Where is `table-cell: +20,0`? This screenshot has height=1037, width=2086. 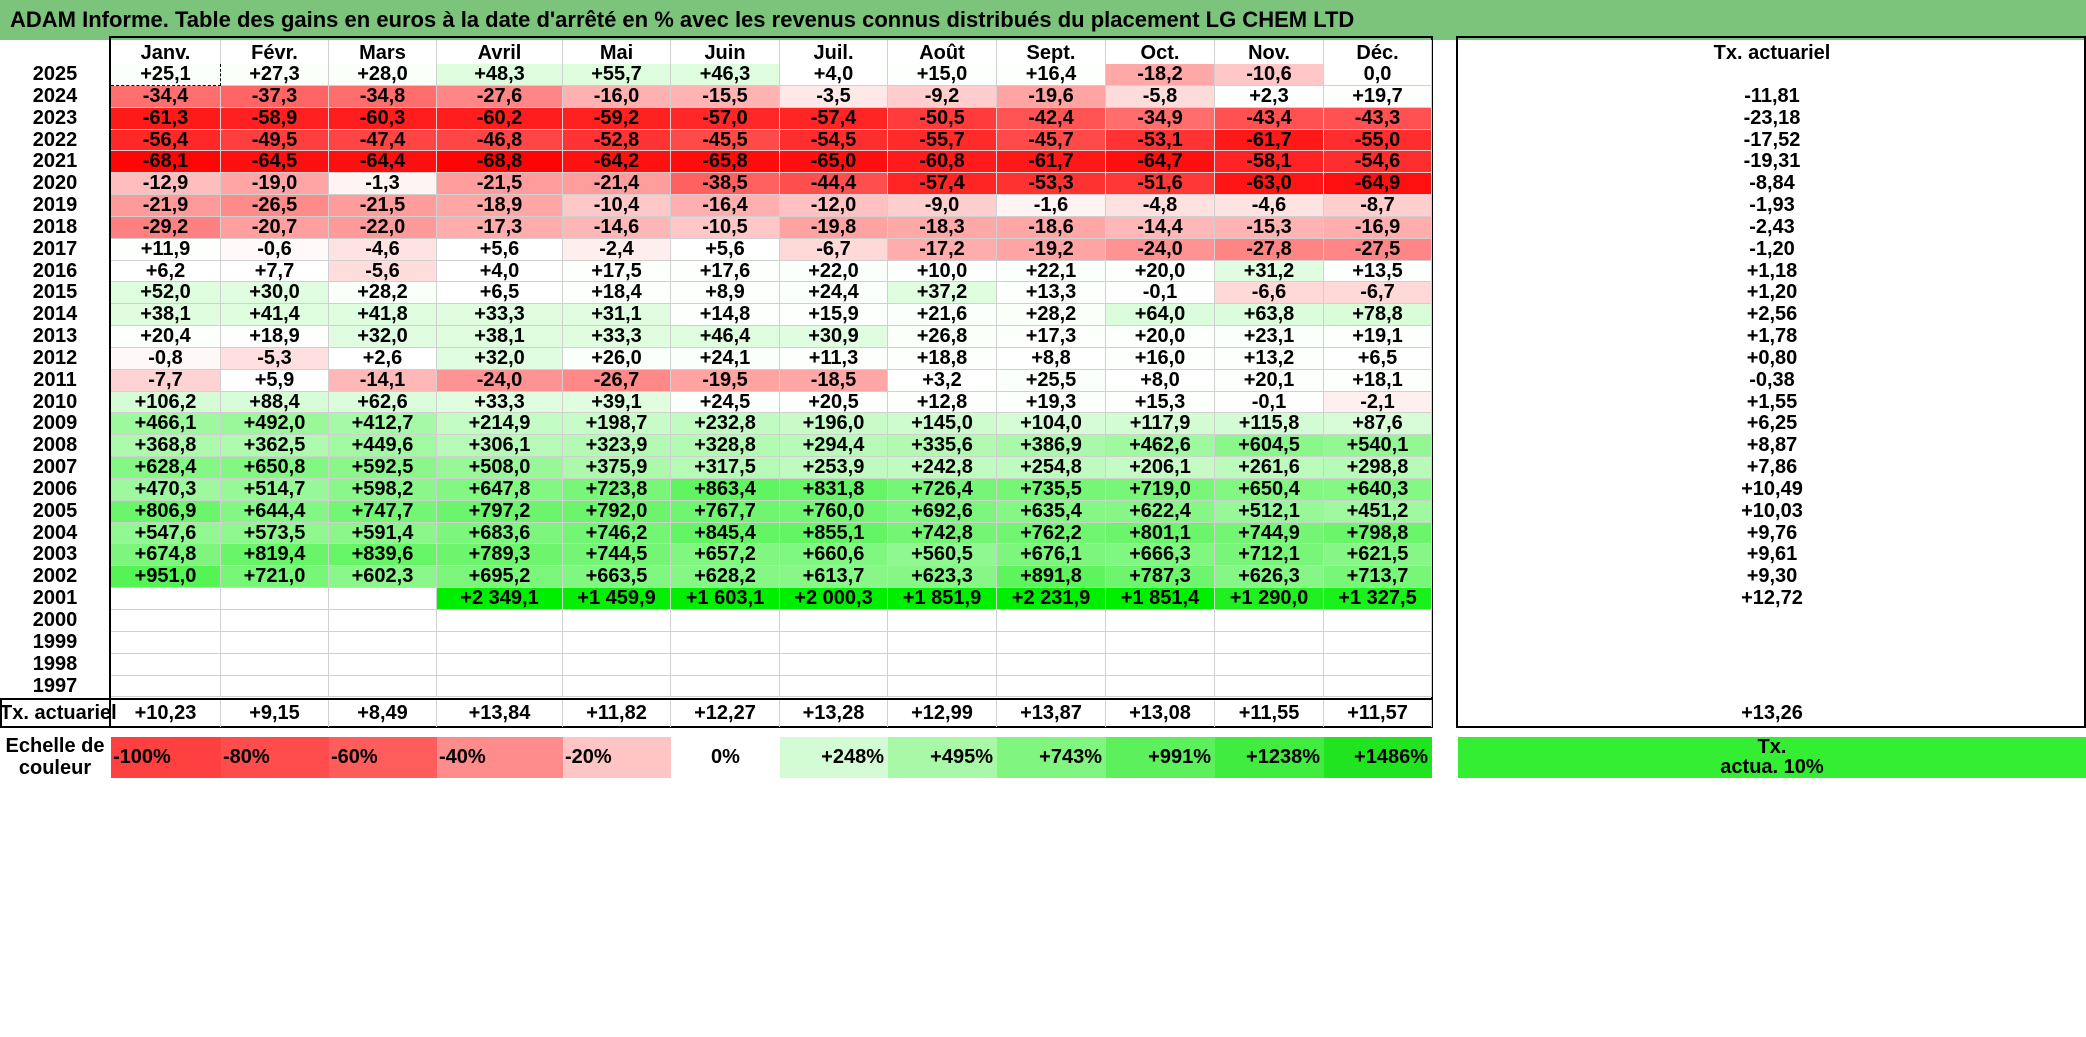 table-cell: +20,0 is located at coordinates (1160, 336).